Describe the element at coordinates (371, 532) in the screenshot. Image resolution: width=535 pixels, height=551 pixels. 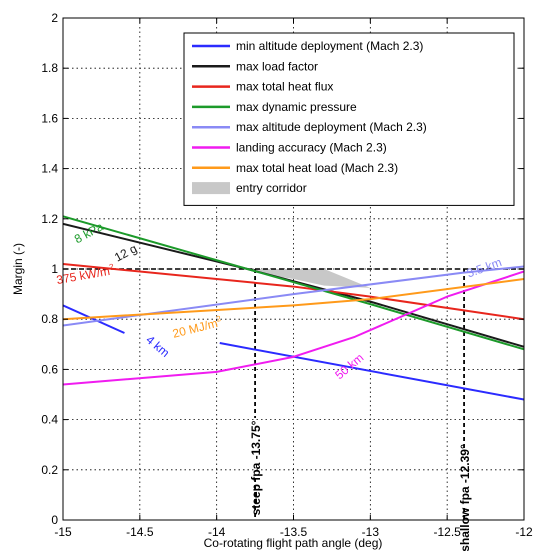
I see `x-tick-label: -13` at that location.